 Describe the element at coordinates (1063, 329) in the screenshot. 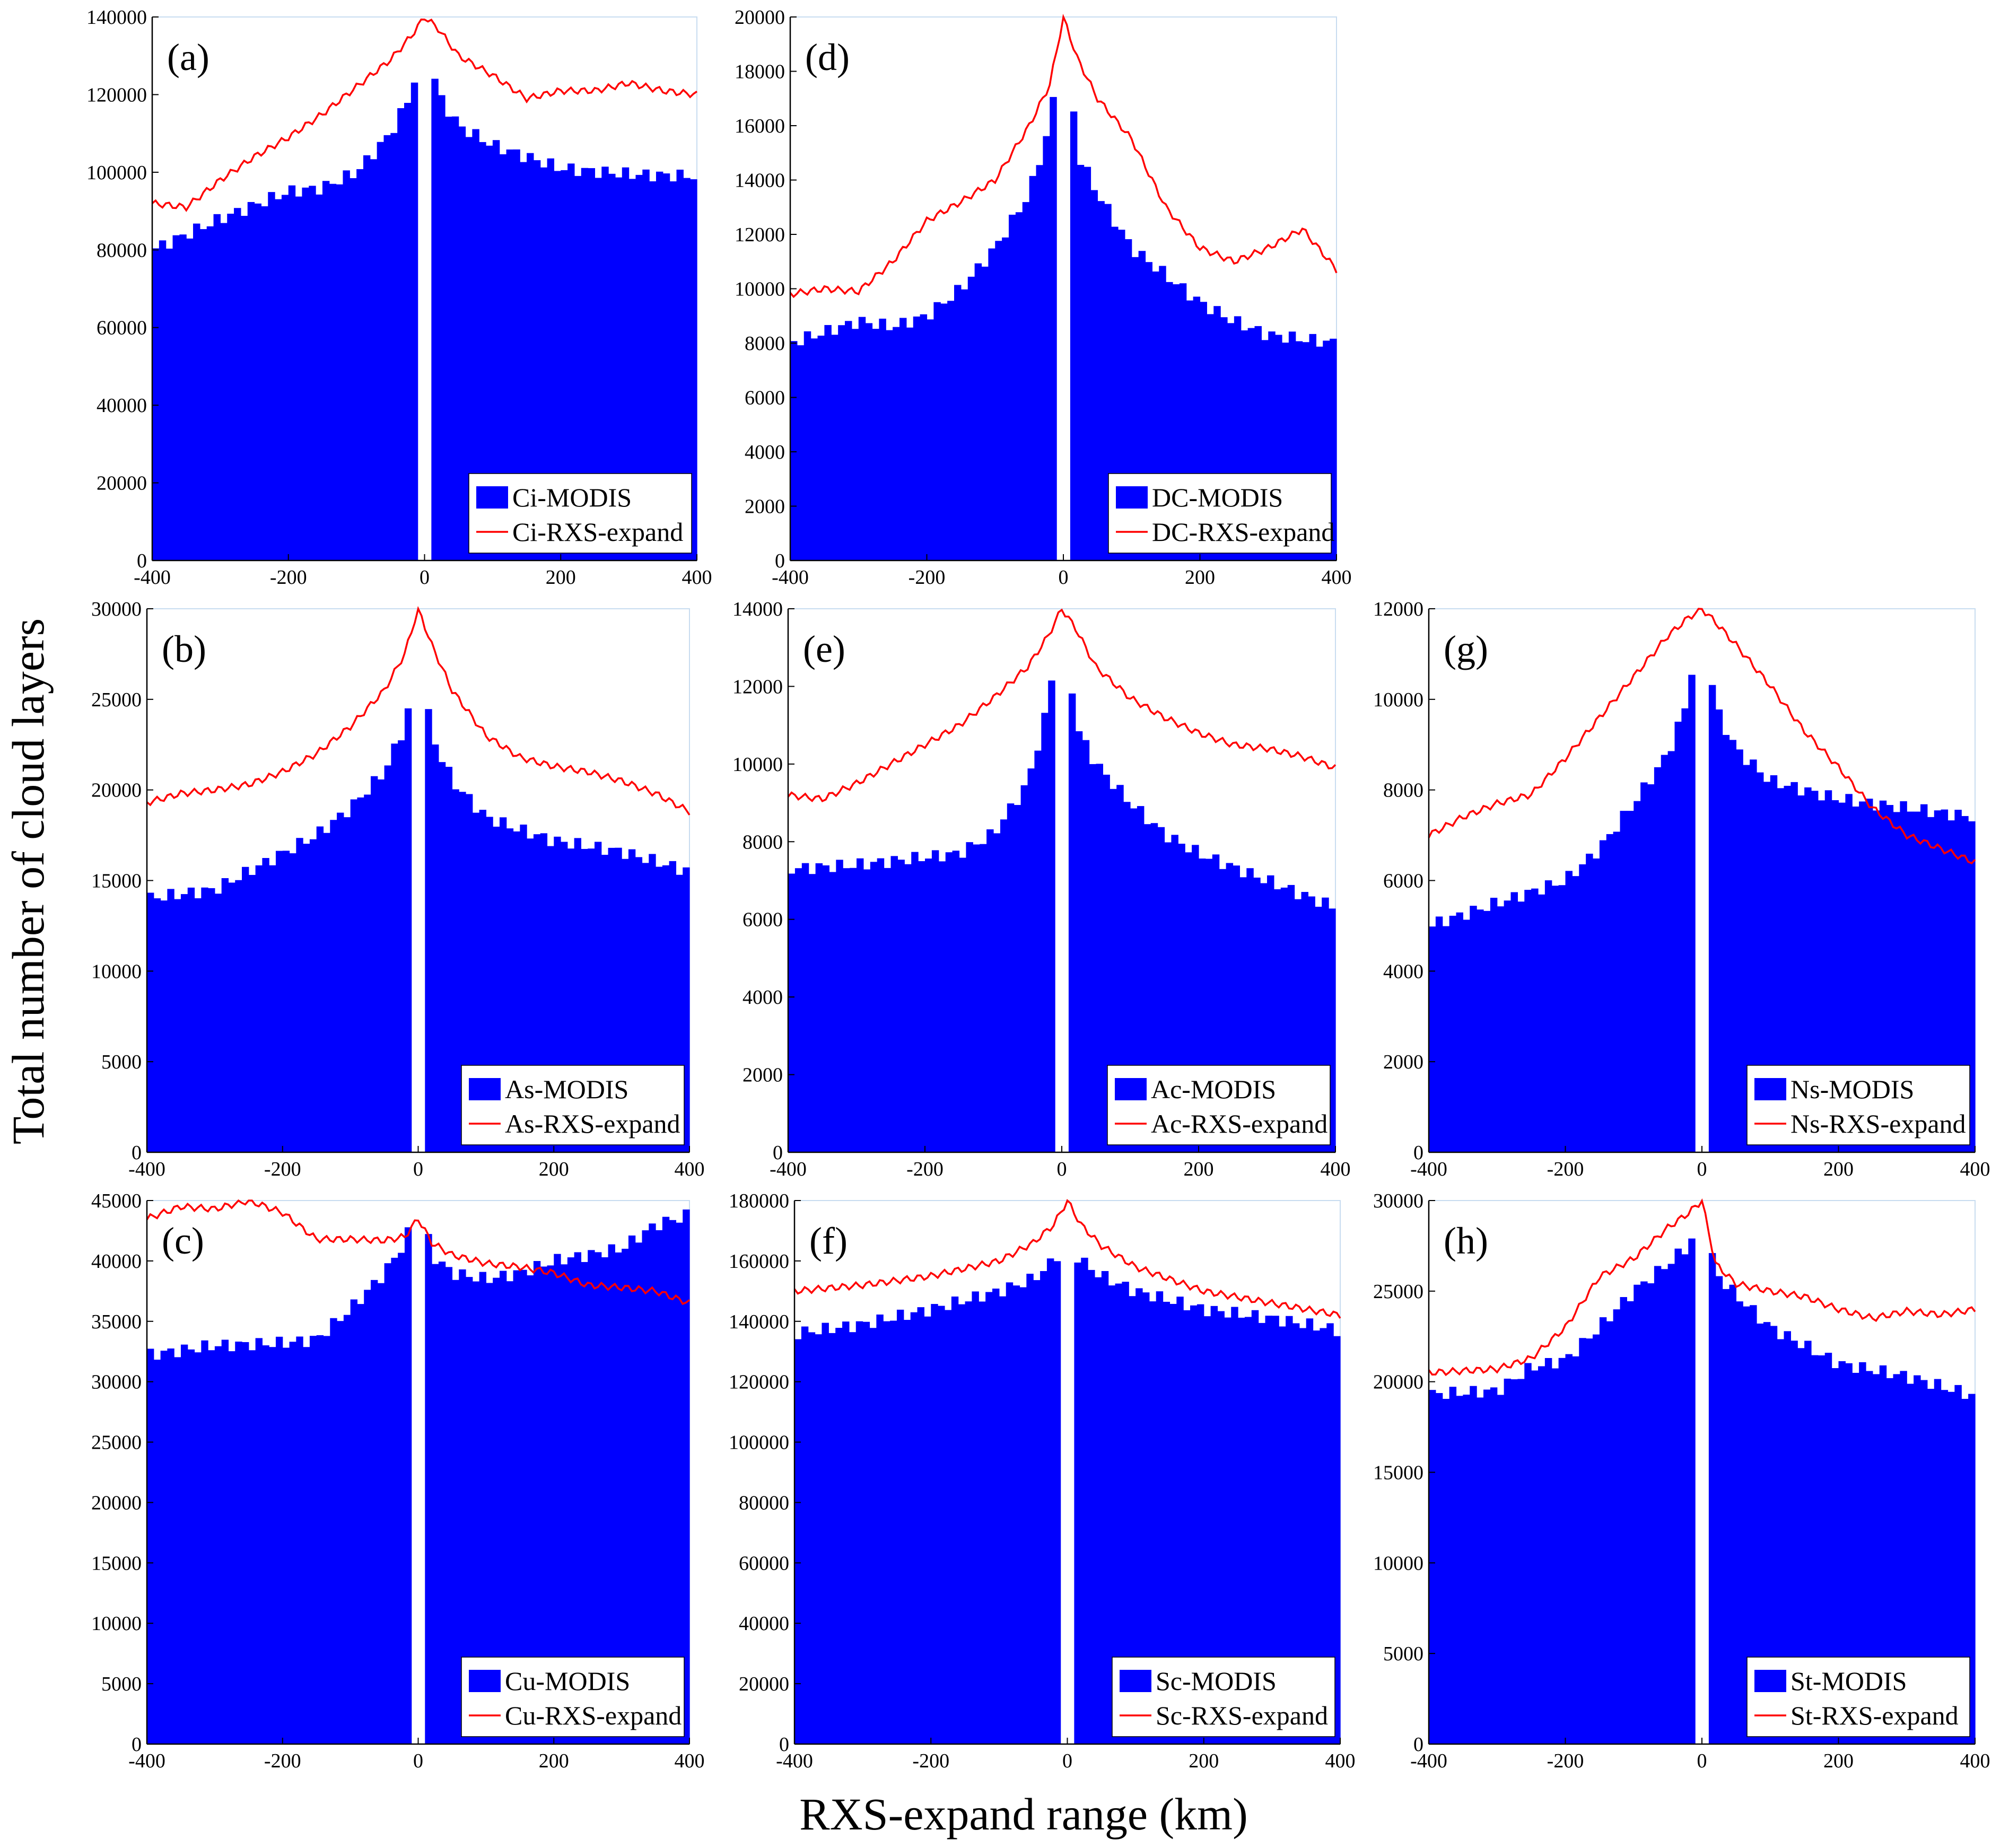

I see `bars-d` at that location.